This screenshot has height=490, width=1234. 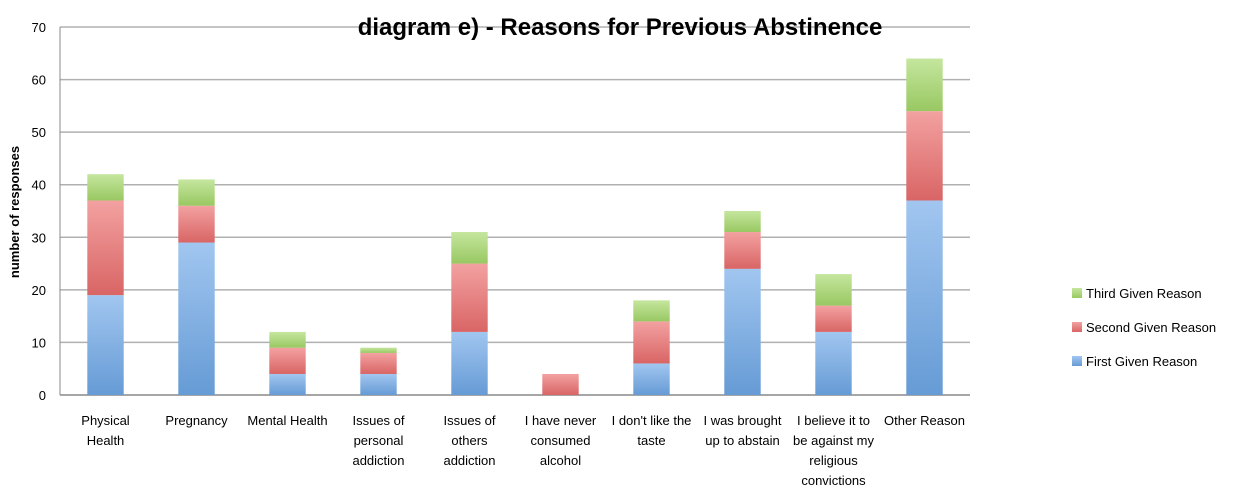 What do you see at coordinates (39, 132) in the screenshot?
I see `y-tick-label: 50` at bounding box center [39, 132].